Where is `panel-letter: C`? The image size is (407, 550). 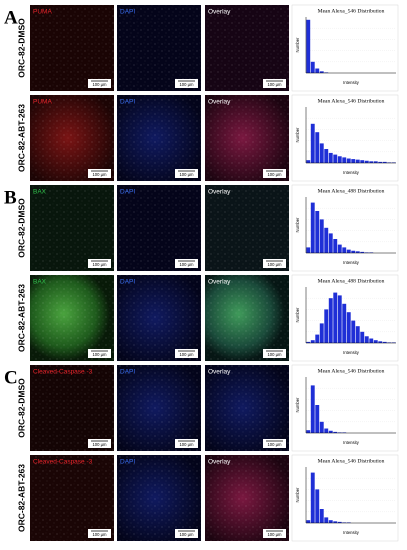 panel-letter: C is located at coordinates (11, 377).